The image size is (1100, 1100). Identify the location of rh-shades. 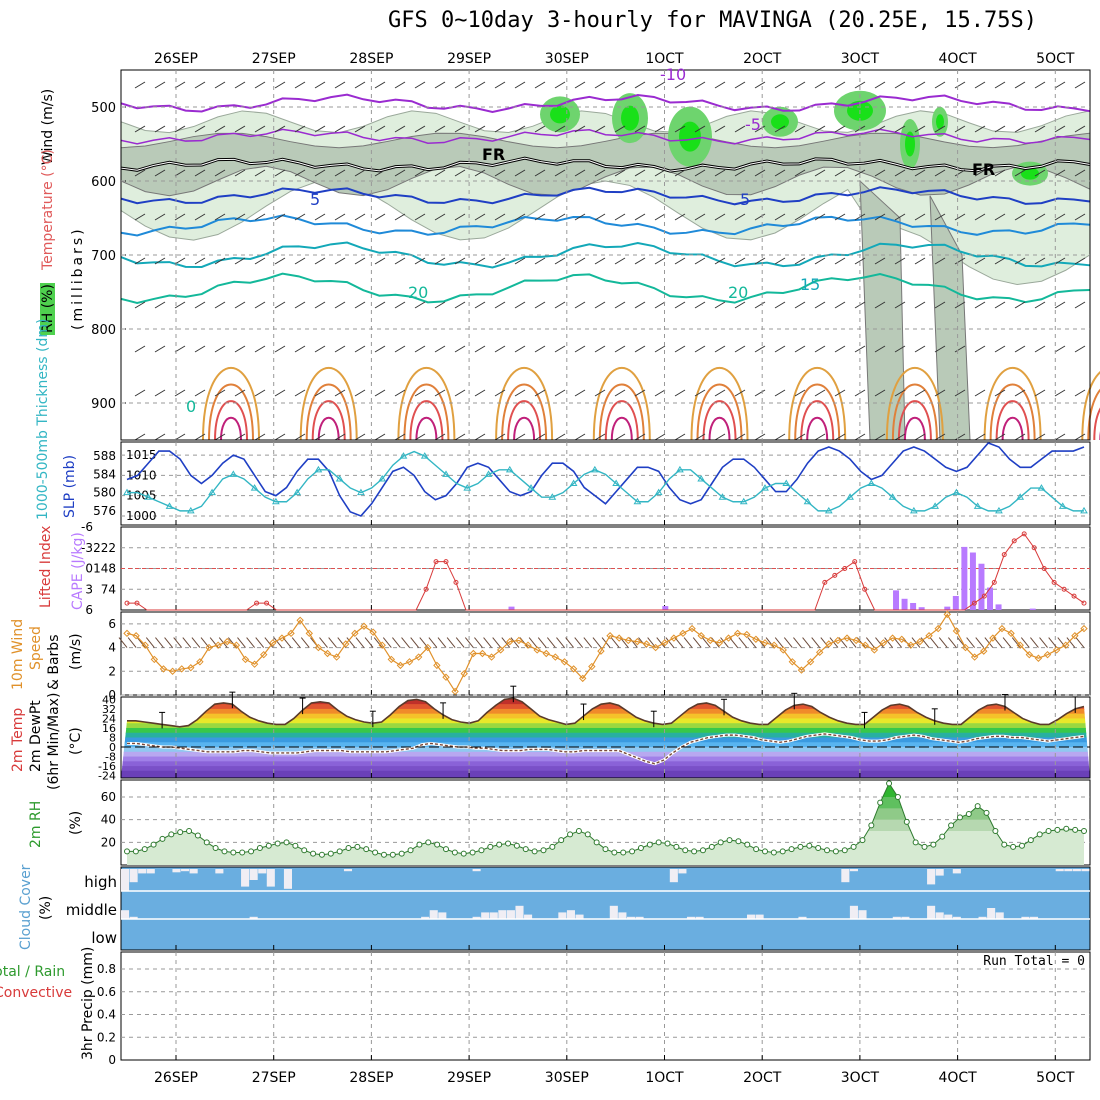
(605, 807).